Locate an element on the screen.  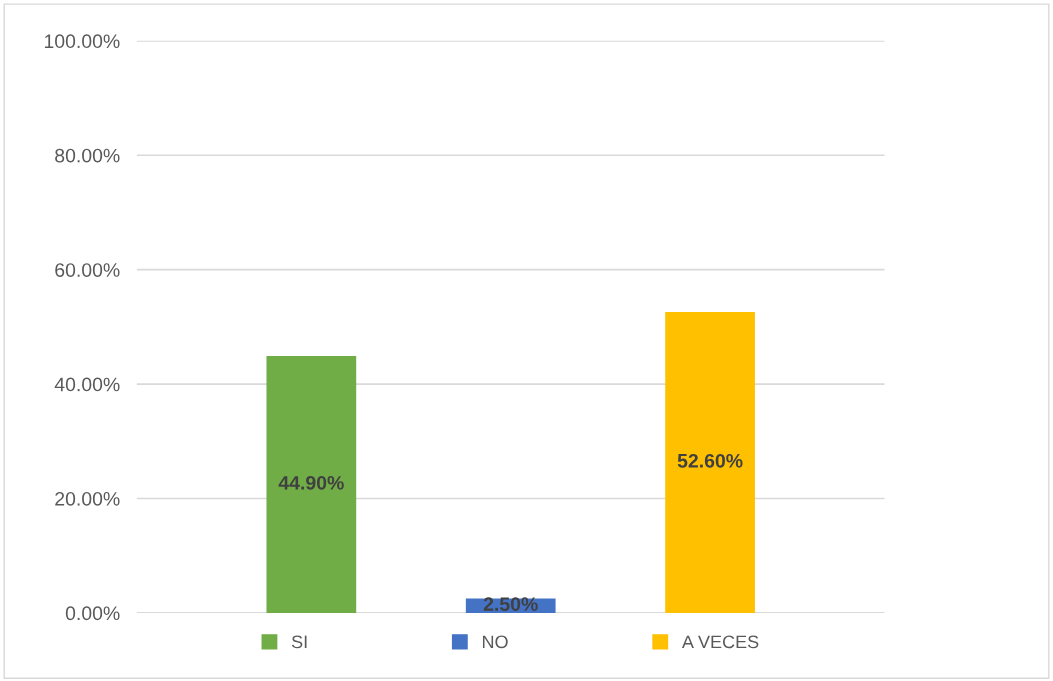
data-label: 52.60% is located at coordinates (710, 460).